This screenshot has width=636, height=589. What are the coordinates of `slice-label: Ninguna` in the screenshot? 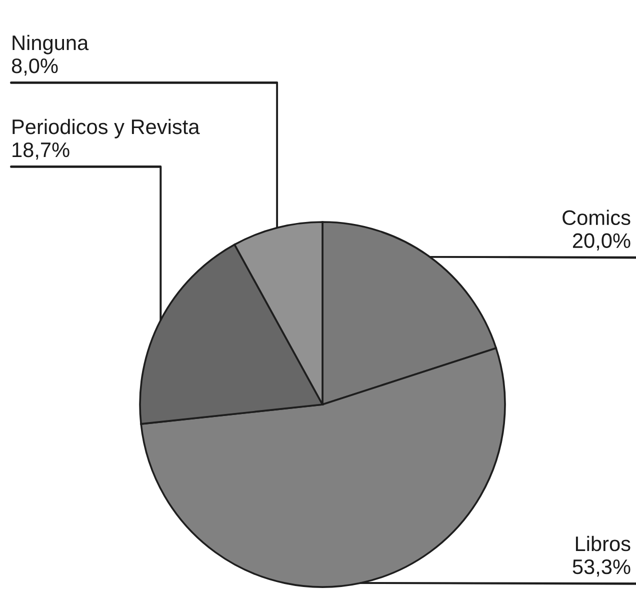 It's located at (50, 44).